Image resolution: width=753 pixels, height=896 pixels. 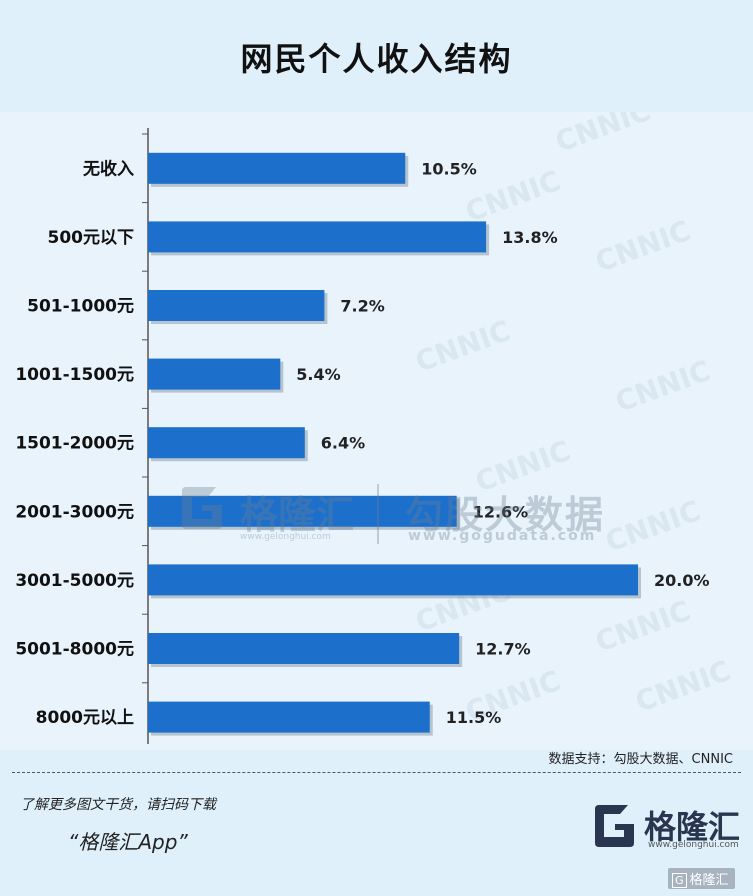 What do you see at coordinates (376, 772) in the screenshot?
I see `dashed-divider` at bounding box center [376, 772].